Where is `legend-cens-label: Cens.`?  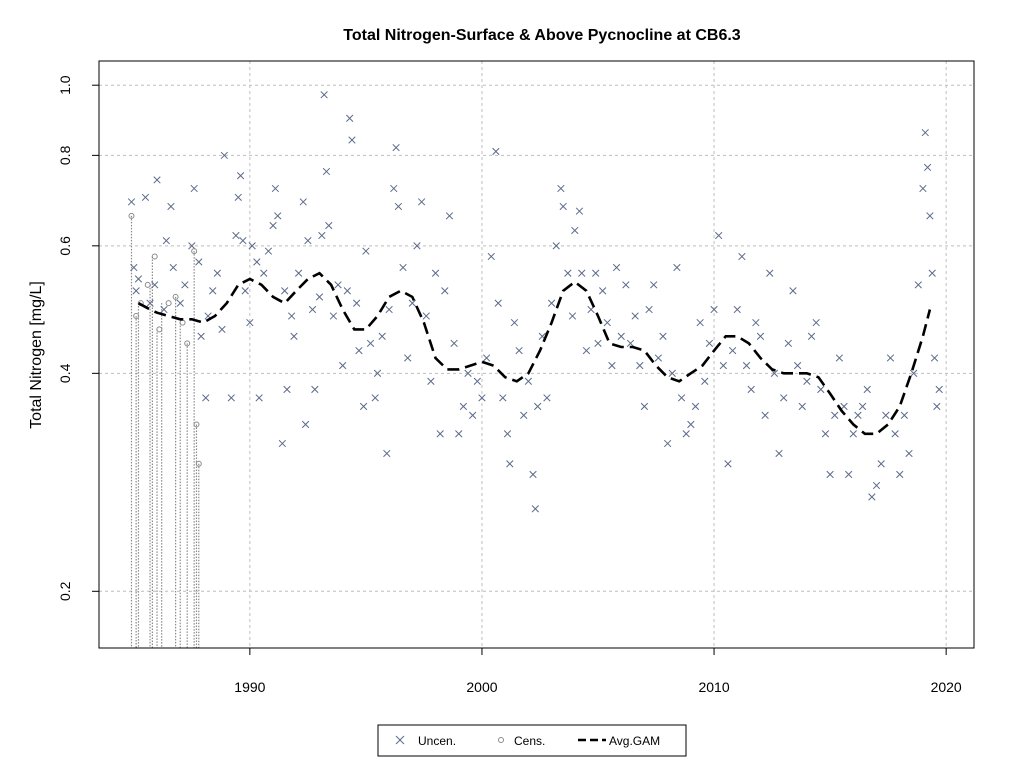
legend-cens-label: Cens. is located at coordinates (529, 741).